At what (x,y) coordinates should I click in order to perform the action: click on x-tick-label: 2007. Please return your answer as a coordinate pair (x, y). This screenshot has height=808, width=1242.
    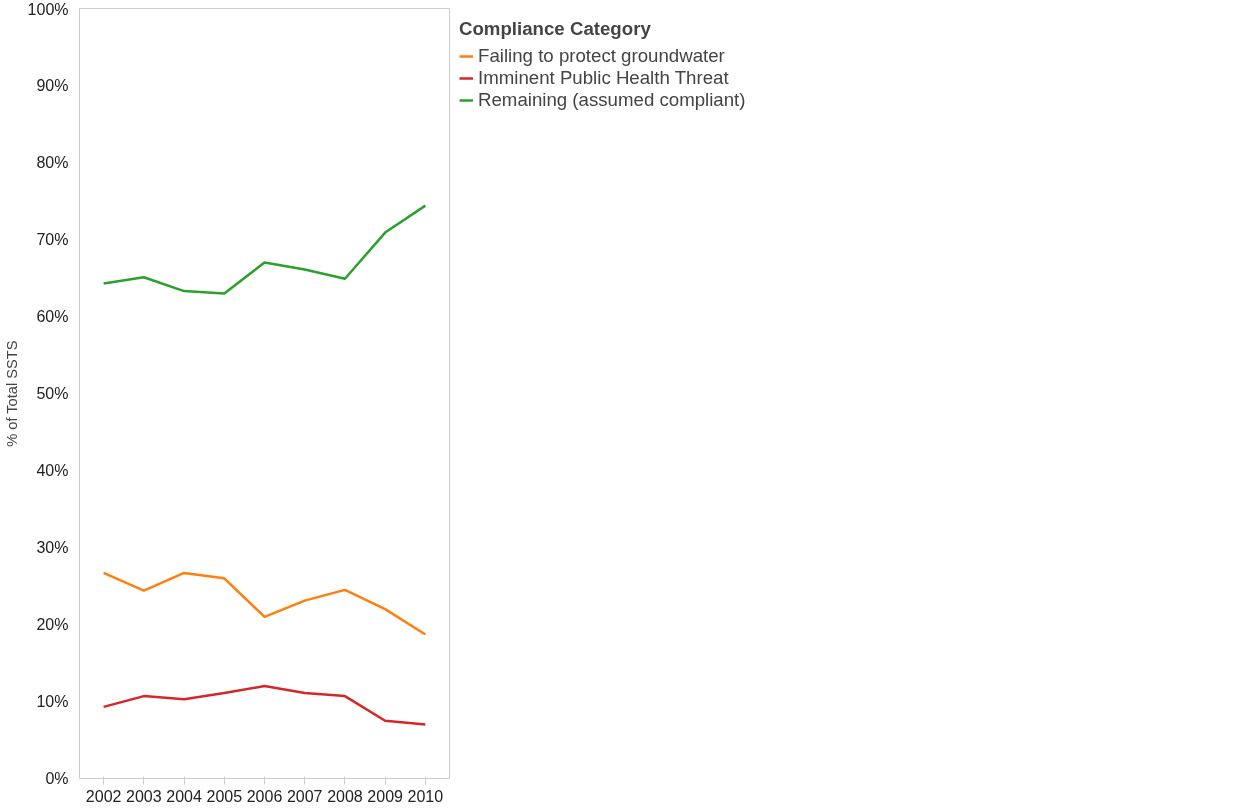
    Looking at the image, I should click on (304, 796).